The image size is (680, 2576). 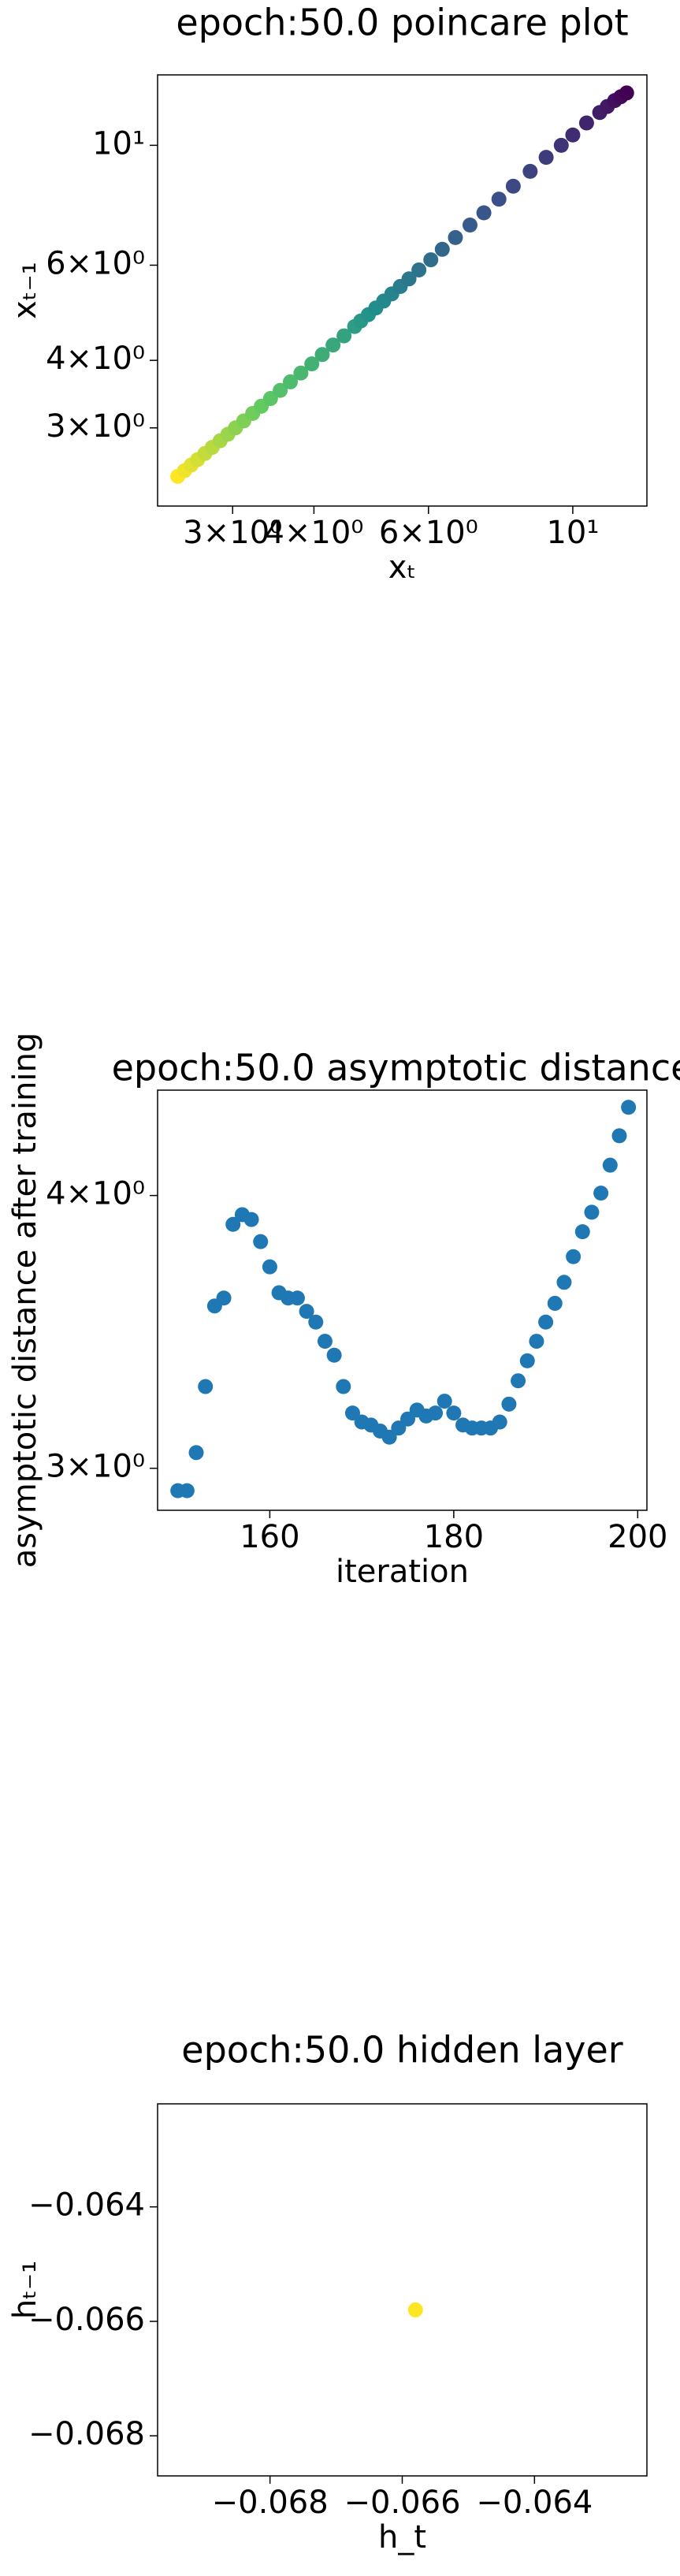 What do you see at coordinates (269, 1537) in the screenshot?
I see `x-tick-label: 160` at bounding box center [269, 1537].